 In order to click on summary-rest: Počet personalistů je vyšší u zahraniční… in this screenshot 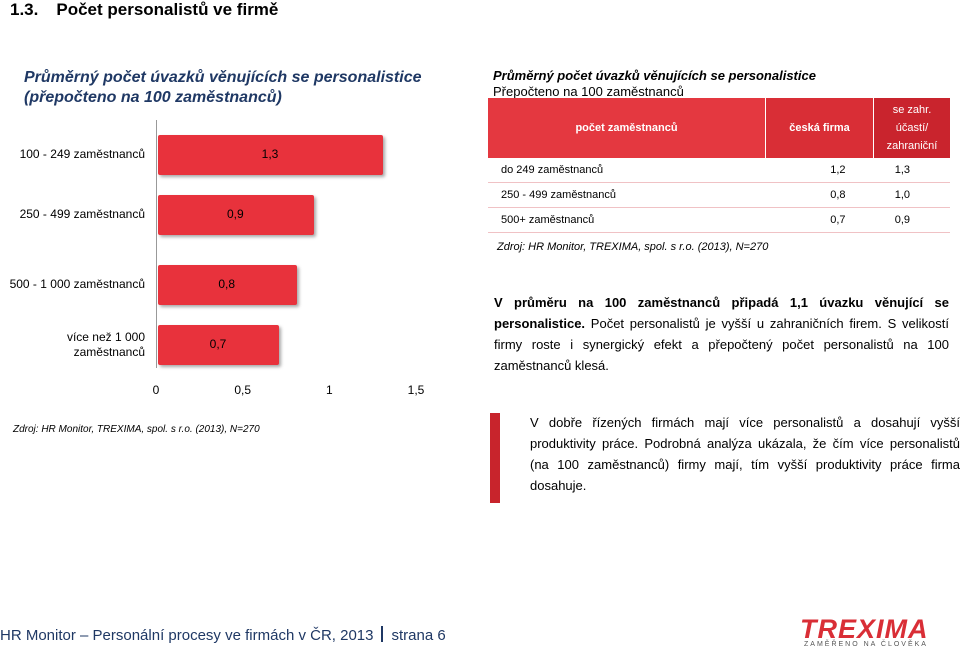, I will do `click(721, 344)`.